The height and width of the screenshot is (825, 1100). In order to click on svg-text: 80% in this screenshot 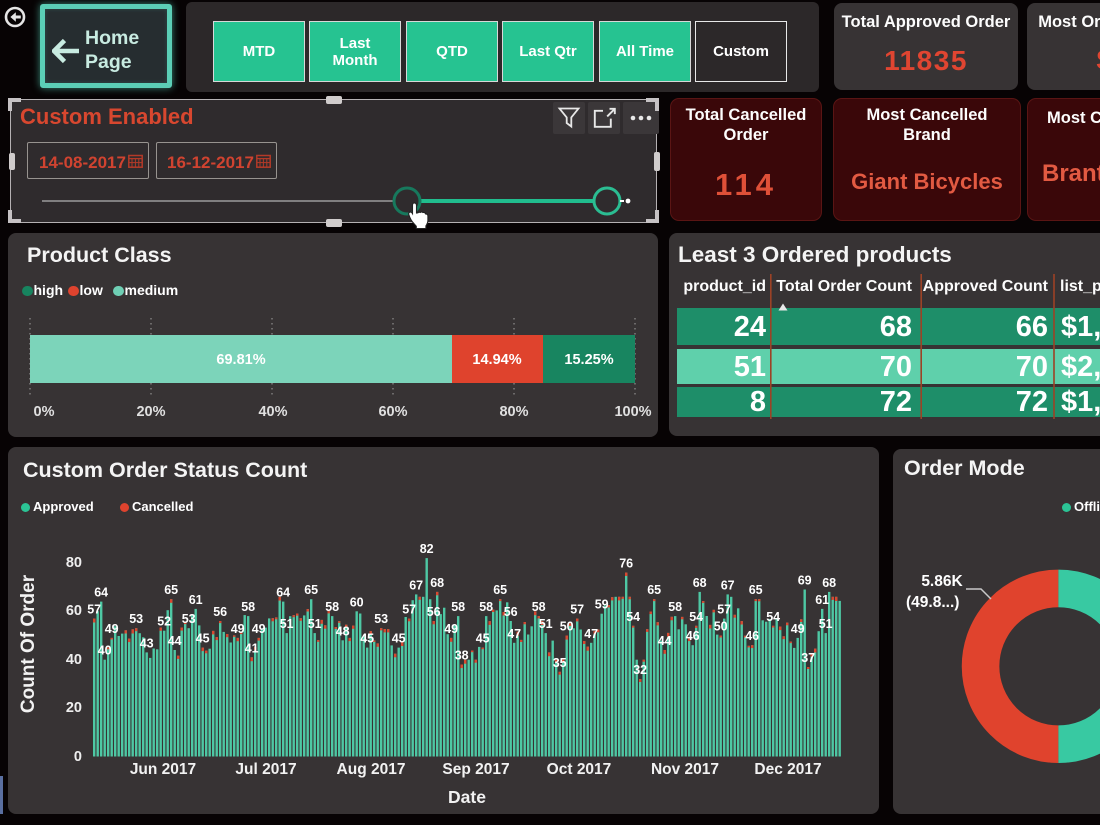, I will do `click(513, 412)`.